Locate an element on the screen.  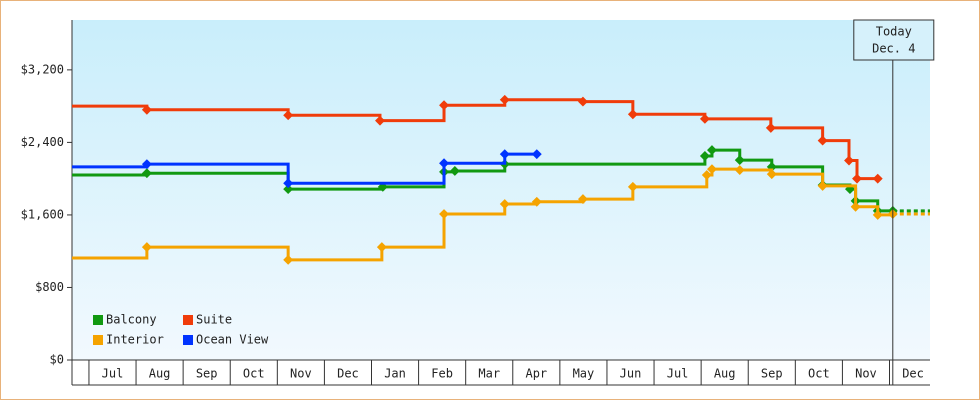
x-tick-label: Jan is located at coordinates (395, 374).